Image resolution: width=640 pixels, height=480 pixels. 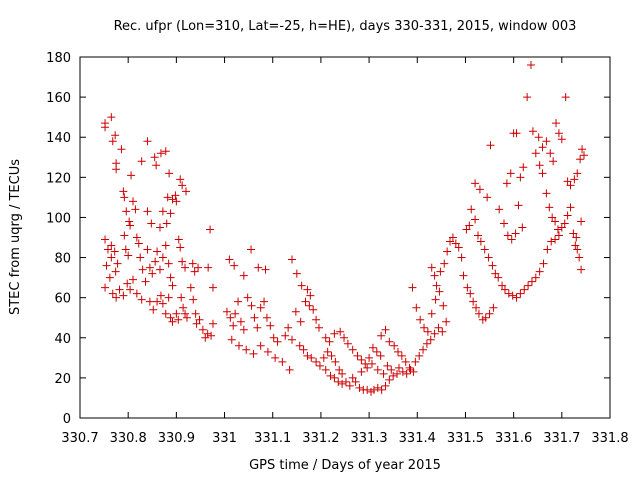 I want to click on x-tick-label: 331.4, so click(x=417, y=438).